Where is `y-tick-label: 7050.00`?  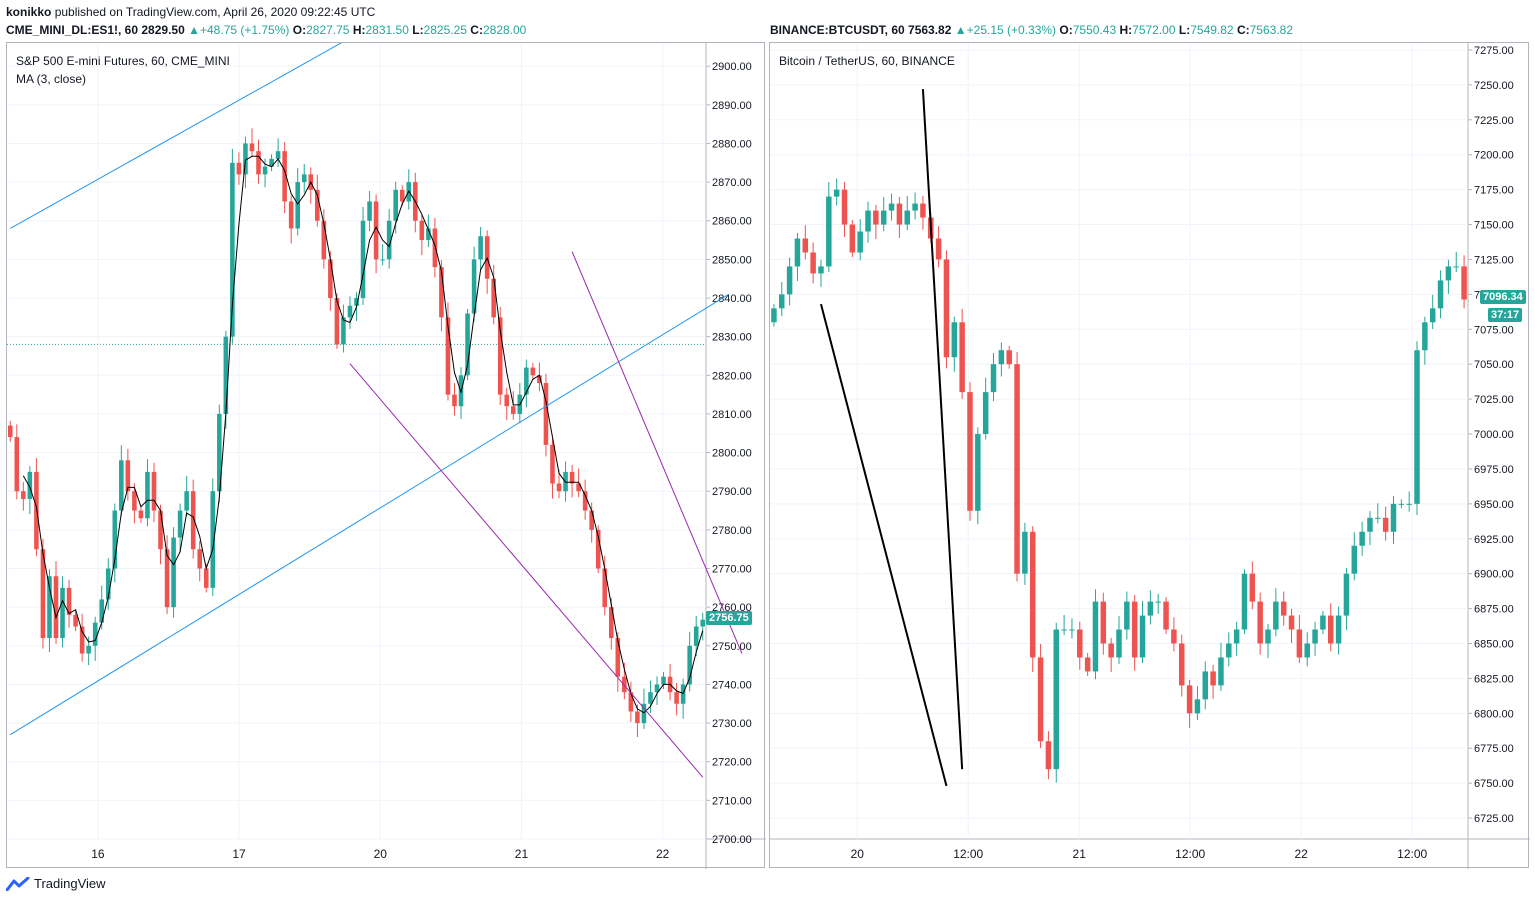
y-tick-label: 7050.00 is located at coordinates (1494, 365).